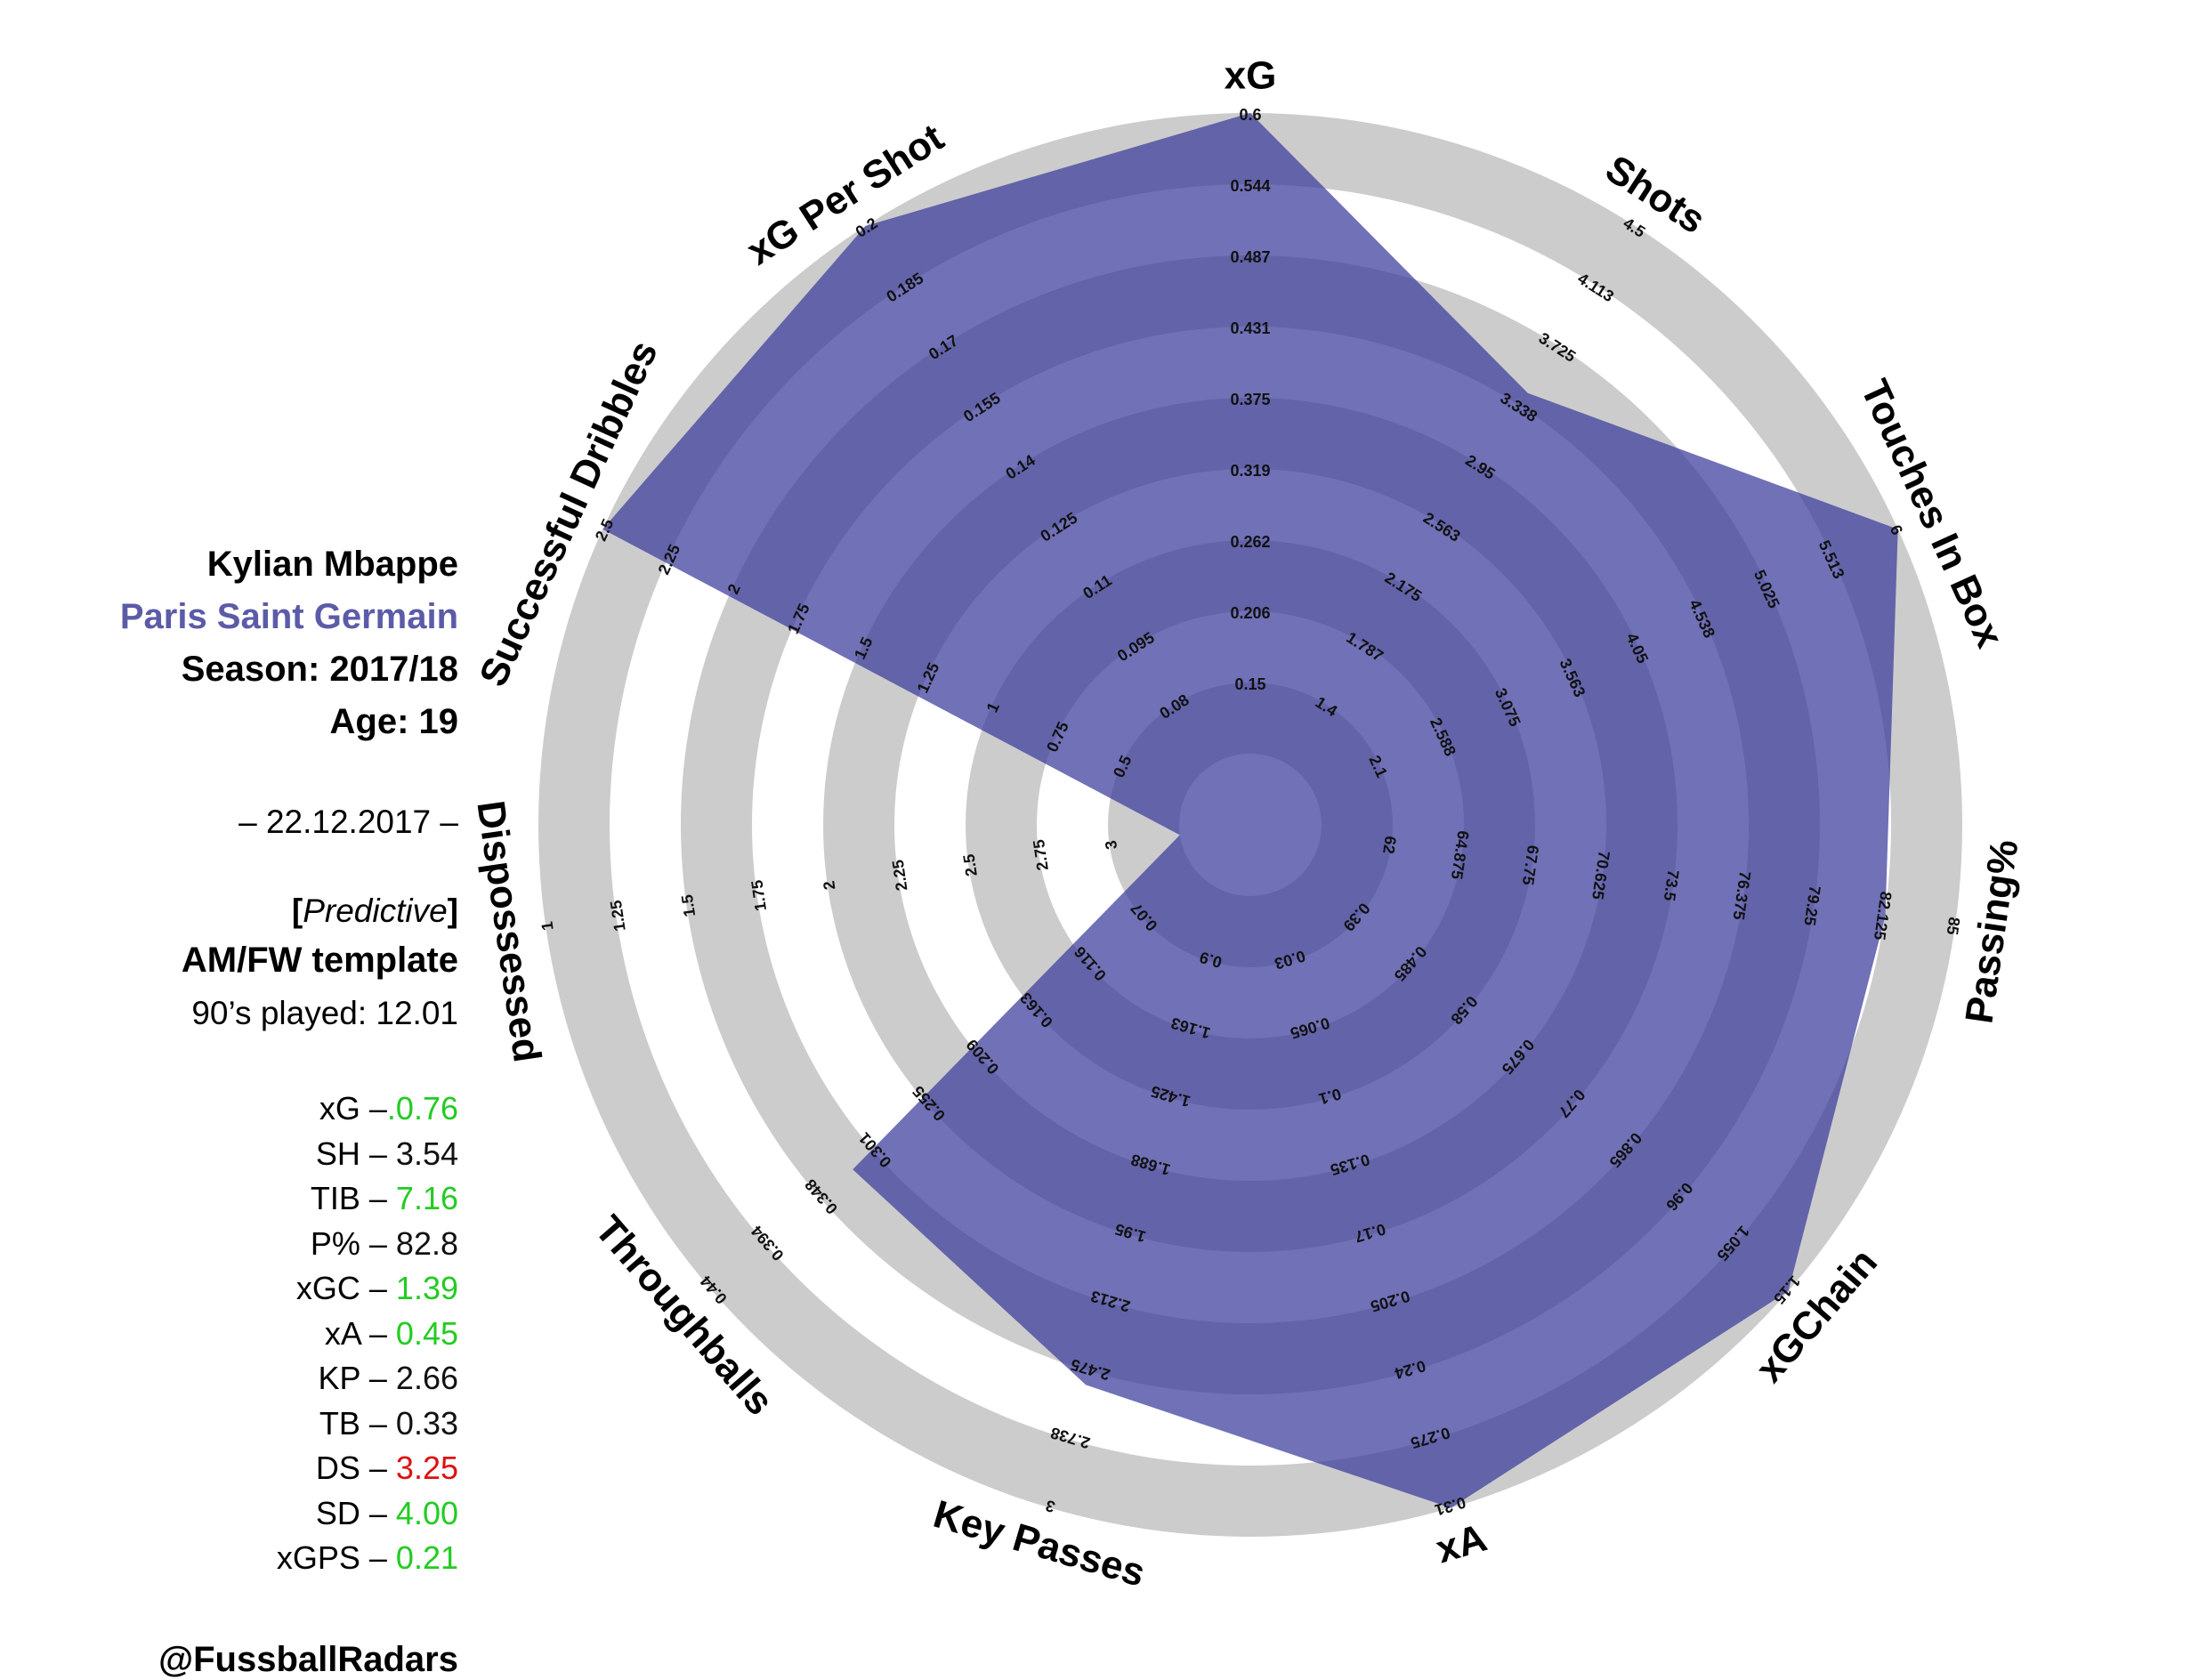  I want to click on model-bracket-close: ], so click(452, 910).